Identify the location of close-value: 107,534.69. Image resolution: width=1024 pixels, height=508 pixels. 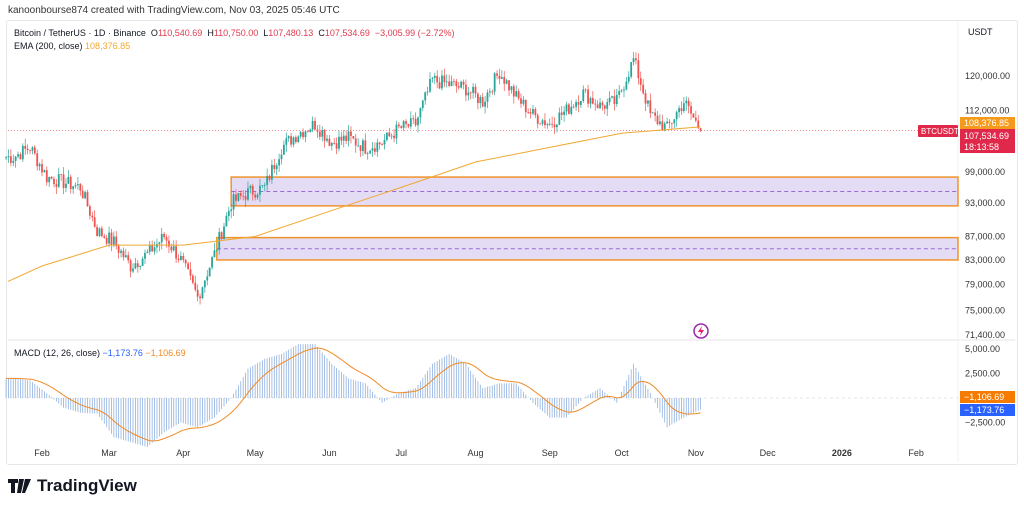
(347, 33).